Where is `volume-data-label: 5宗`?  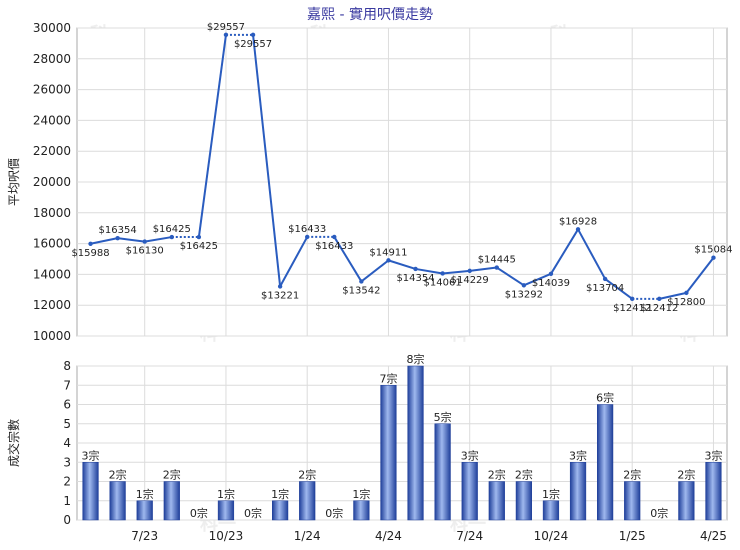
volume-data-label: 5宗 is located at coordinates (443, 417).